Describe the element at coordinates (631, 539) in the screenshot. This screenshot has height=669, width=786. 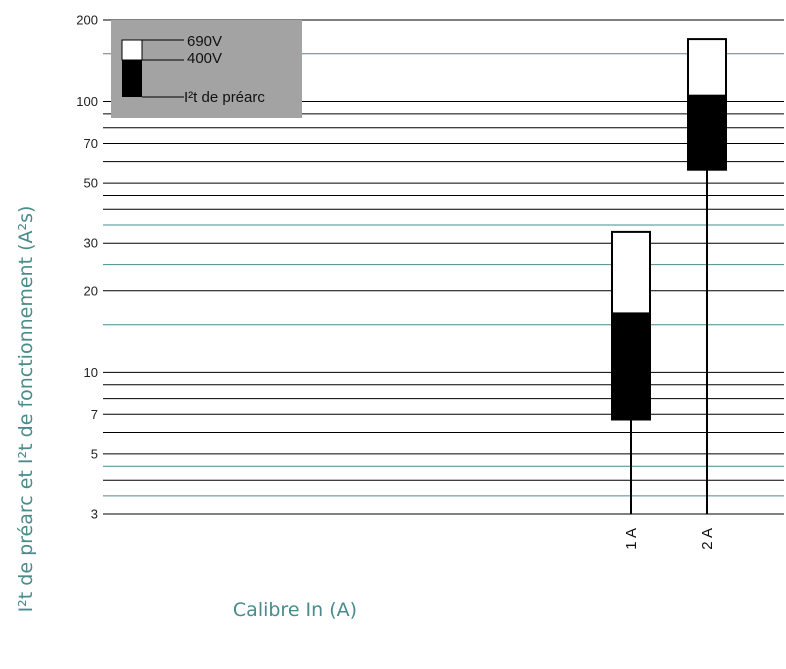
I see `category-label: 1 A` at that location.